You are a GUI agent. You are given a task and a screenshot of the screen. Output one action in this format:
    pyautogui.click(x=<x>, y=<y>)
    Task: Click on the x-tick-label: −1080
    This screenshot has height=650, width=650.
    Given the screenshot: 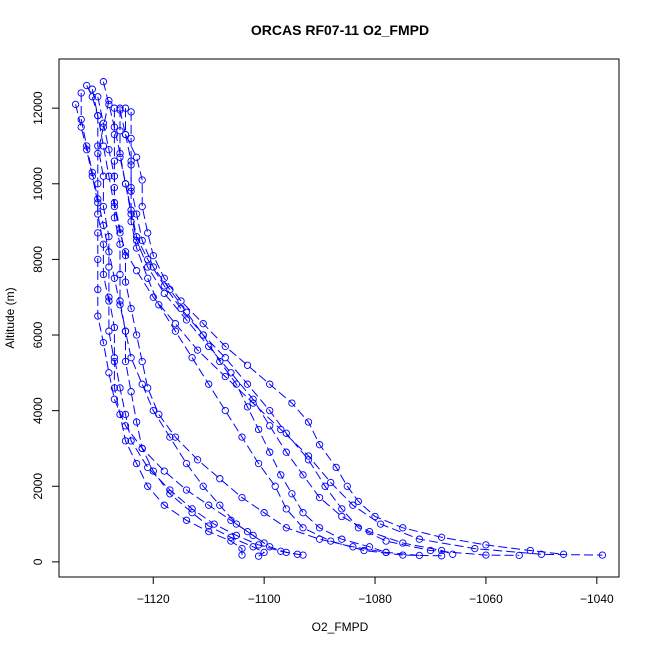 What is the action you would take?
    pyautogui.click(x=375, y=599)
    